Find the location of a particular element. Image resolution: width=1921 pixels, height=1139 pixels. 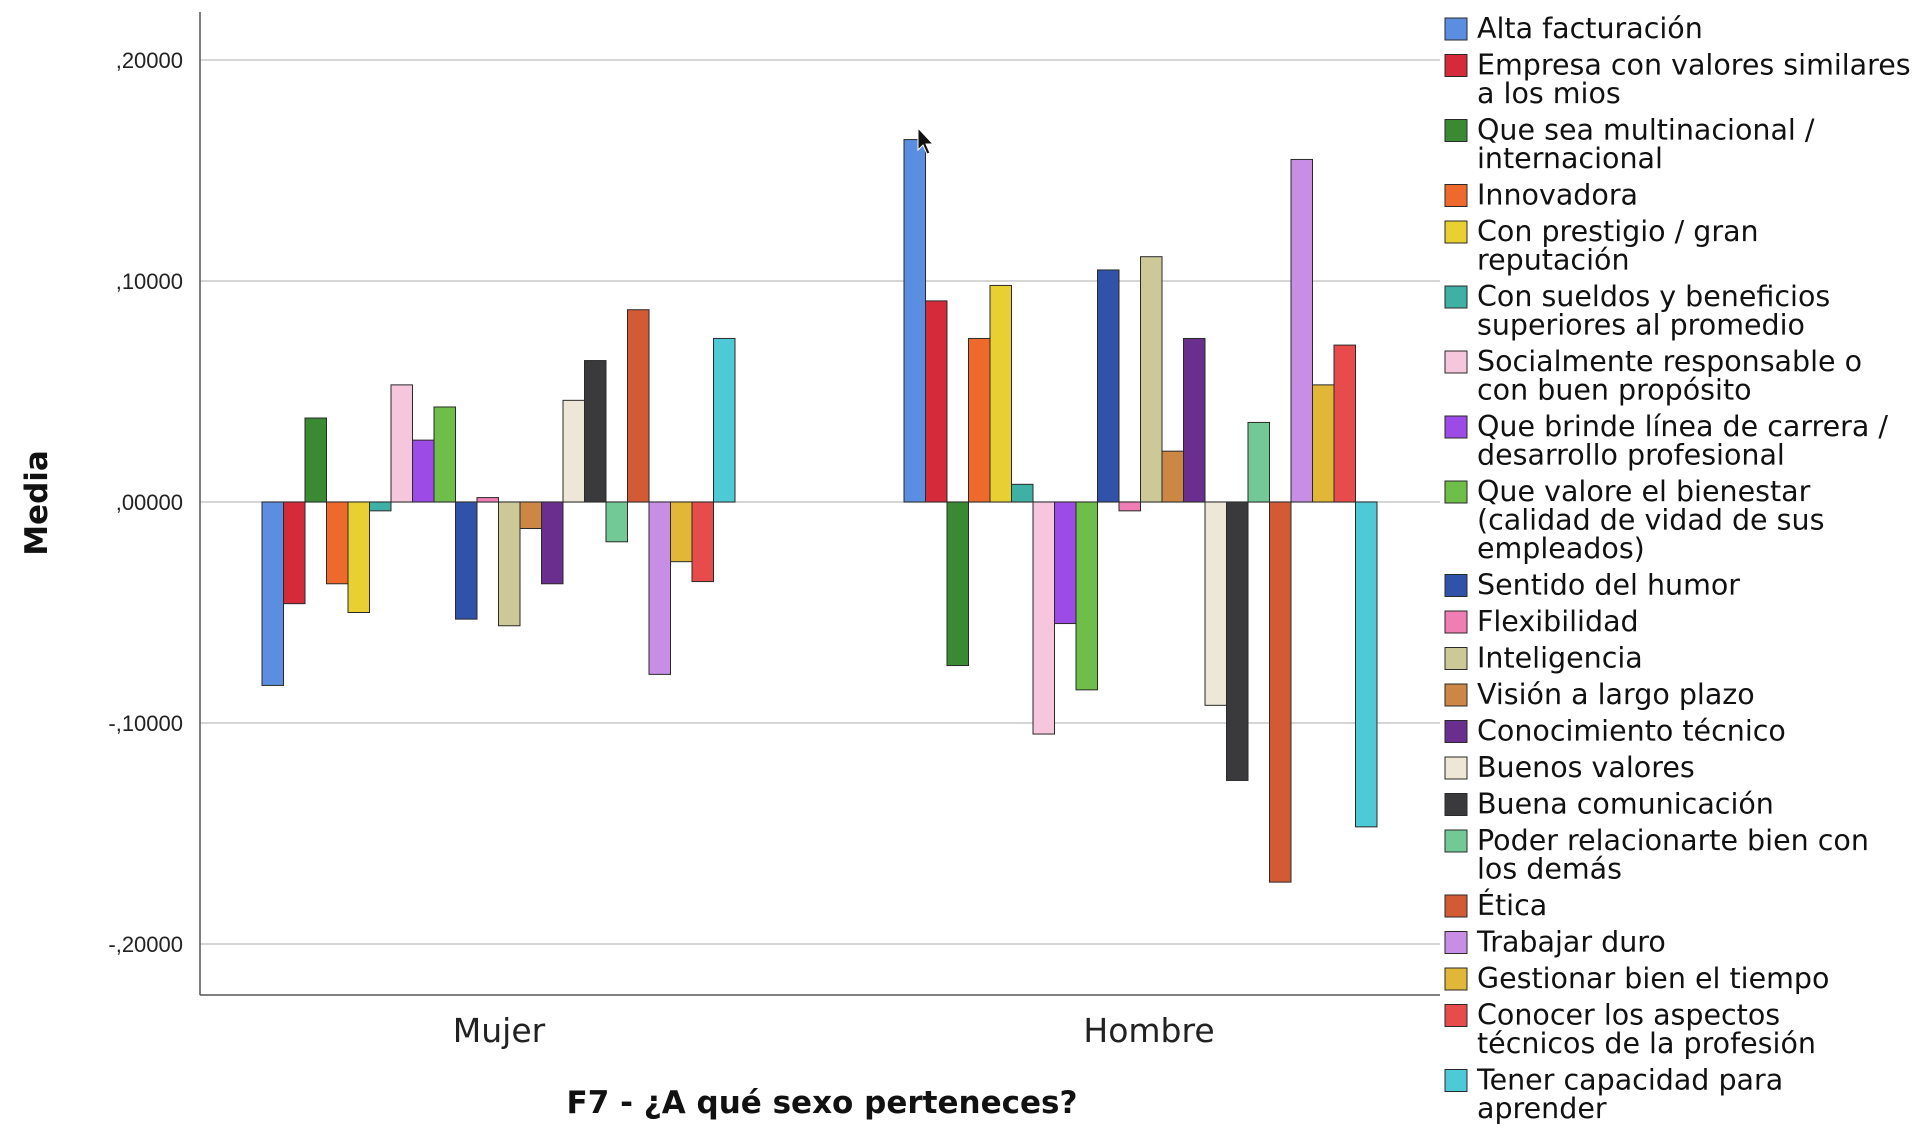

legend-label: Que sea multinacional / is located at coordinates (1646, 130).